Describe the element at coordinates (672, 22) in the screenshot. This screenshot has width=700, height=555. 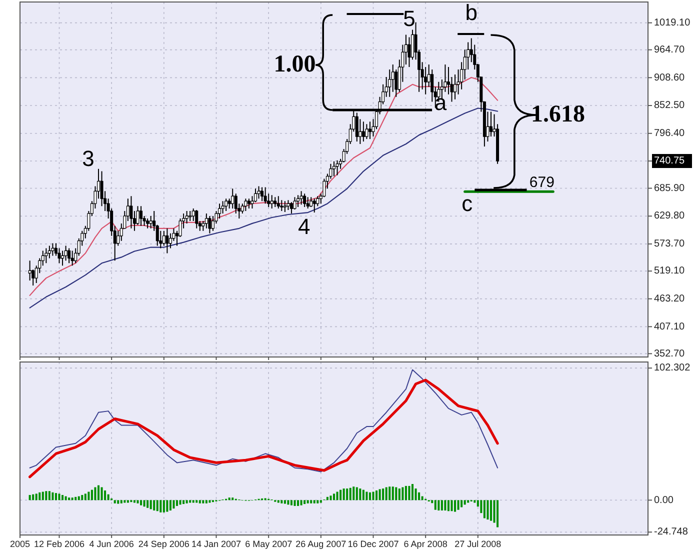
I see `y-tick-label: 1019.10` at that location.